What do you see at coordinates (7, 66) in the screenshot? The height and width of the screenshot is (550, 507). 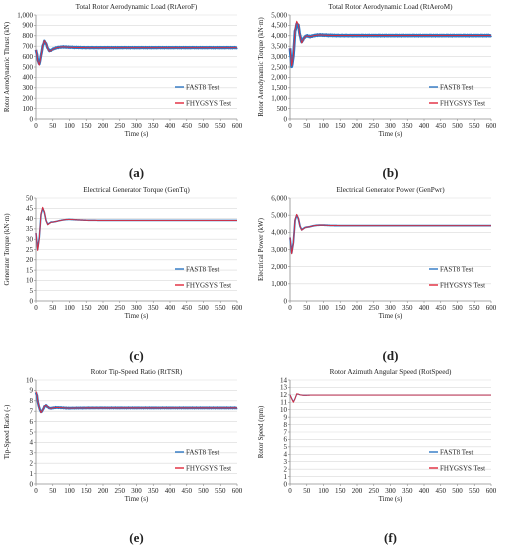 I see `y-axis-label: Rotor Aerodynamic Thrust (kN)` at bounding box center [7, 66].